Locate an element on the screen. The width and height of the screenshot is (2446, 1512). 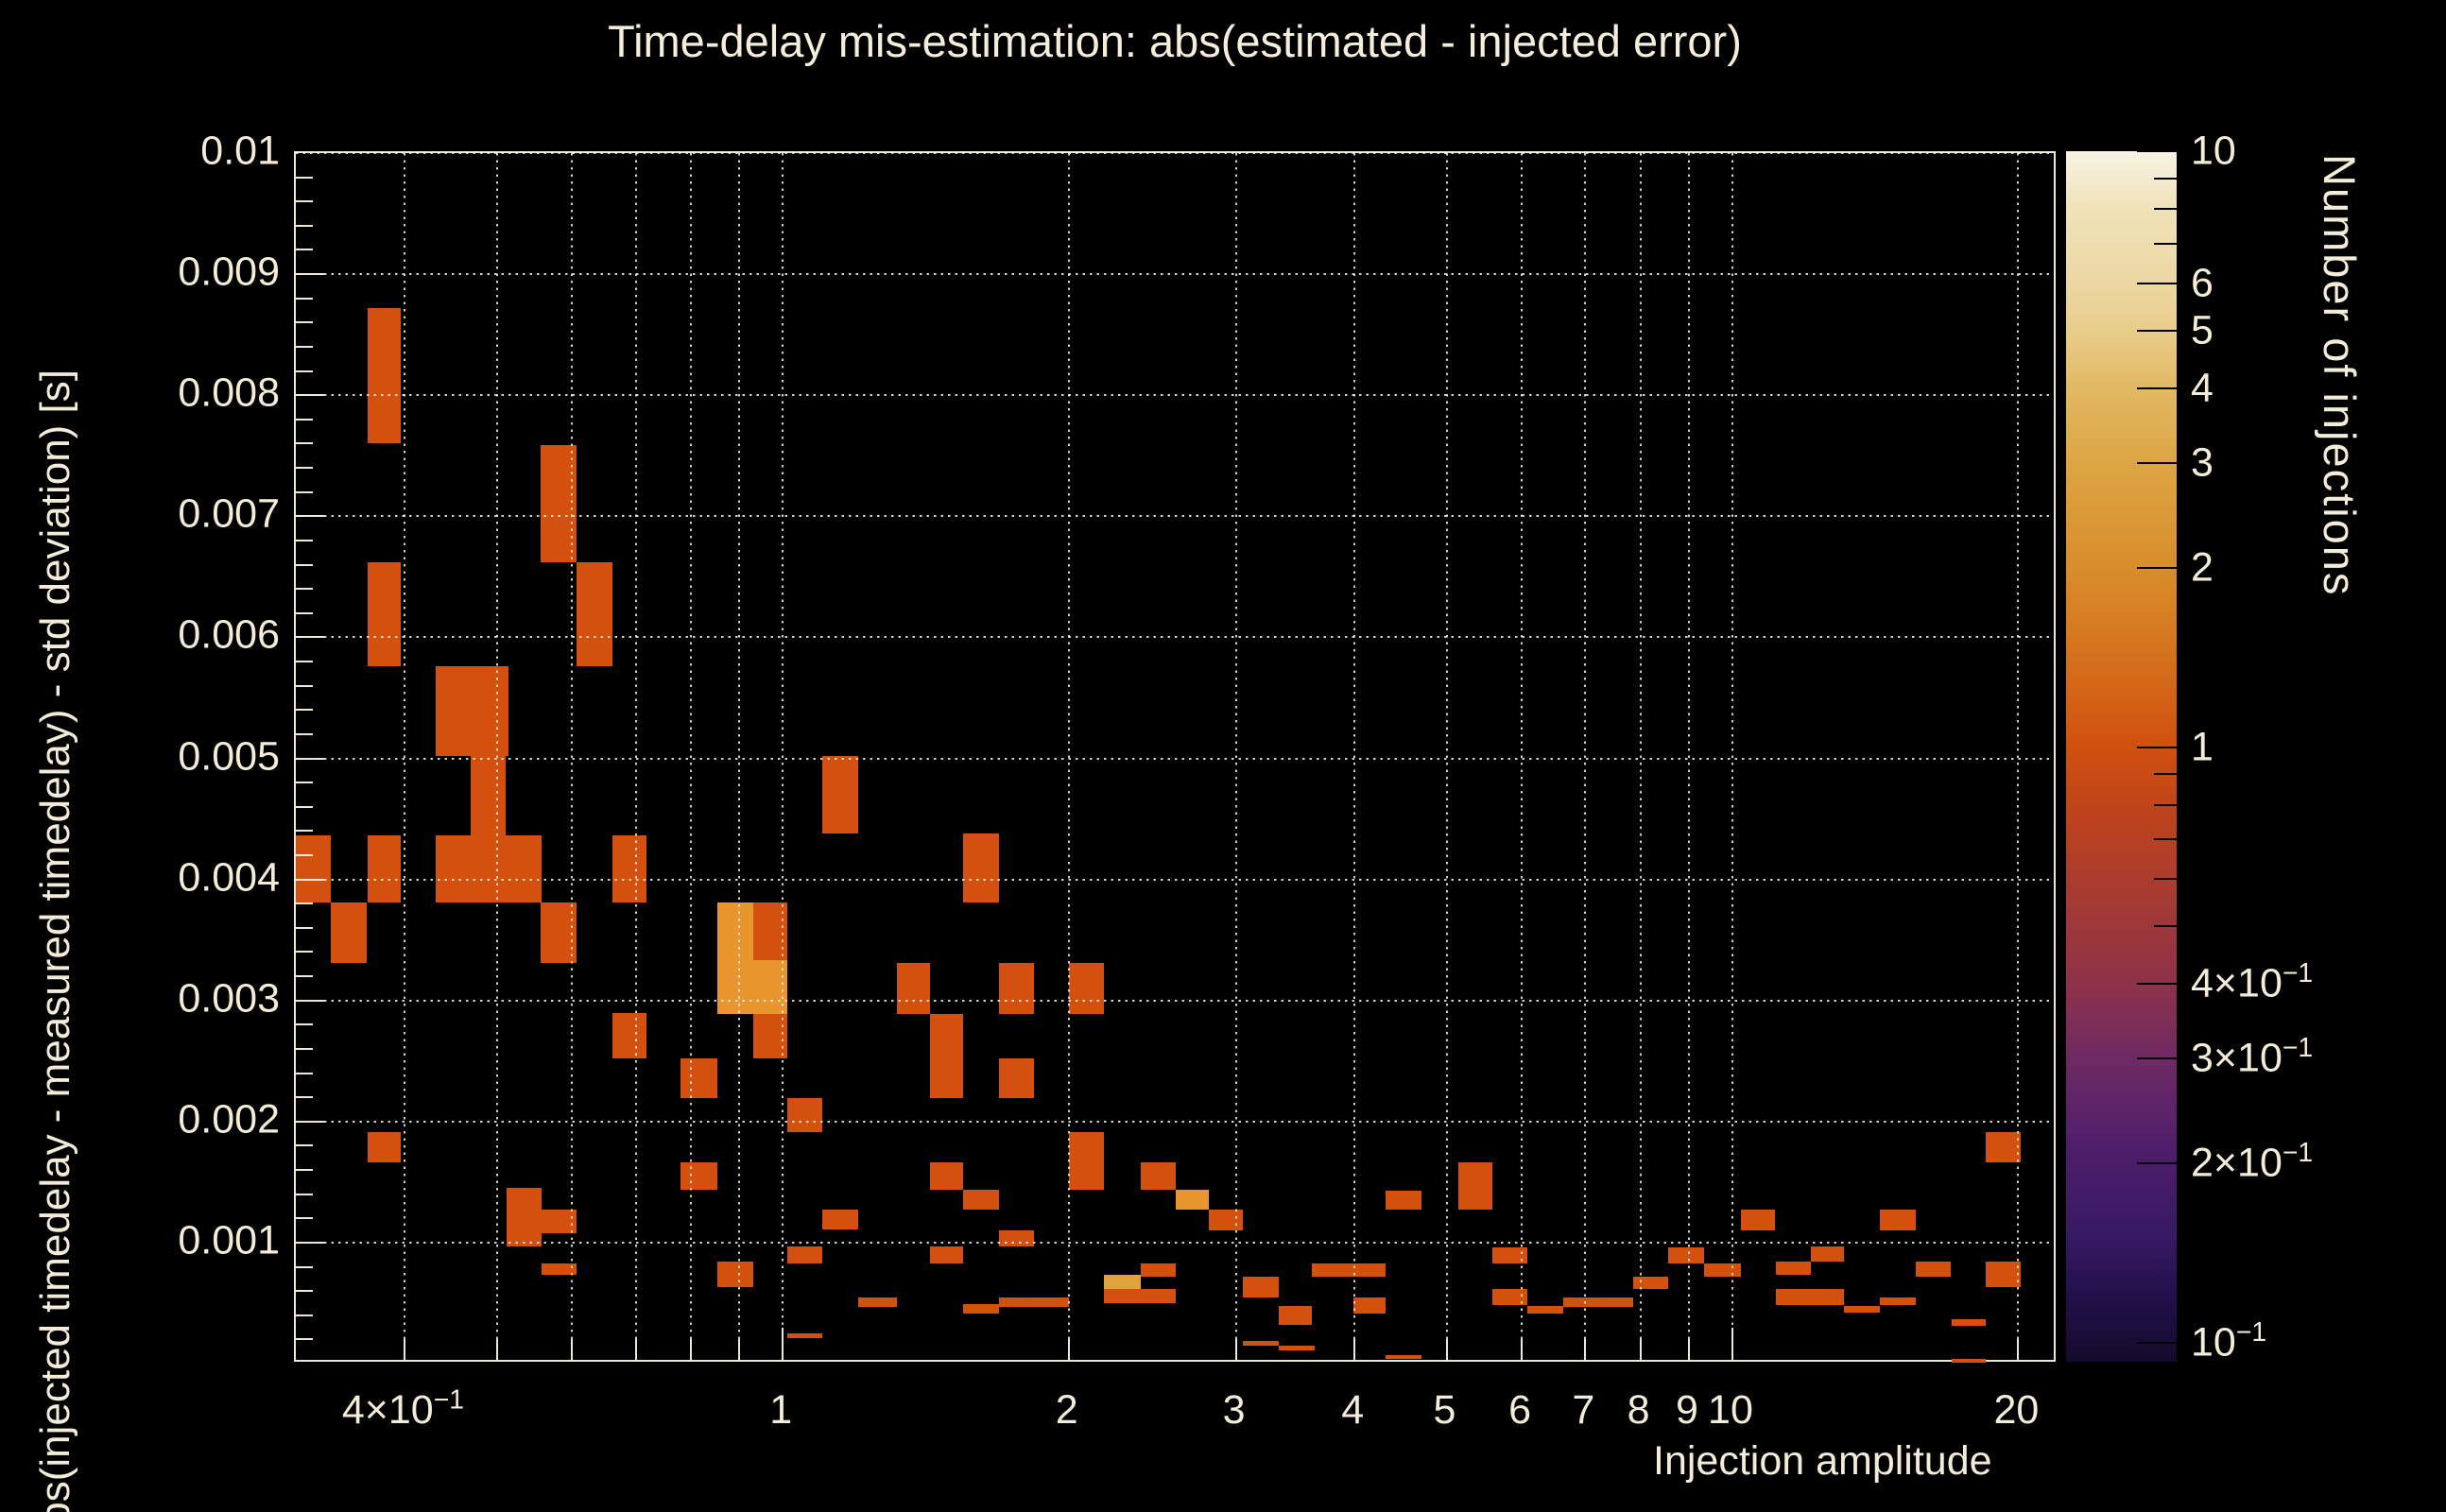
y-tick-label: 0.002 is located at coordinates (229, 1119).